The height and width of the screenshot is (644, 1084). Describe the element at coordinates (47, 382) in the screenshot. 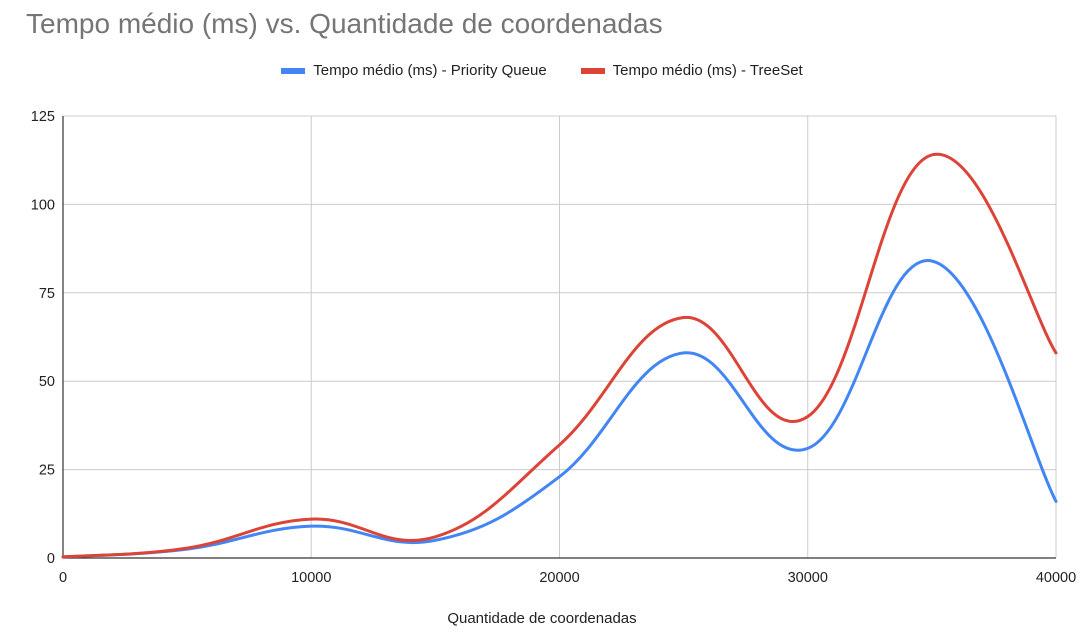

I see `y-tick-label: 50` at that location.